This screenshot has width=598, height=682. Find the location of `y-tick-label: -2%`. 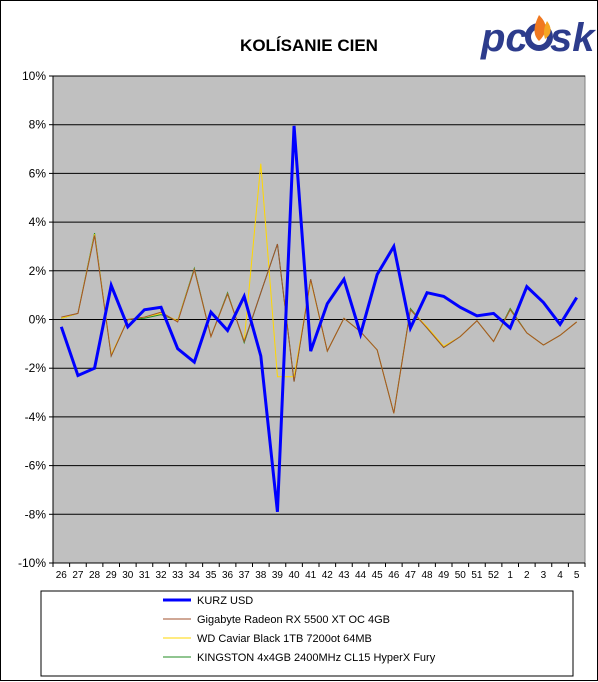

y-tick-label: -2% is located at coordinates (36, 368).